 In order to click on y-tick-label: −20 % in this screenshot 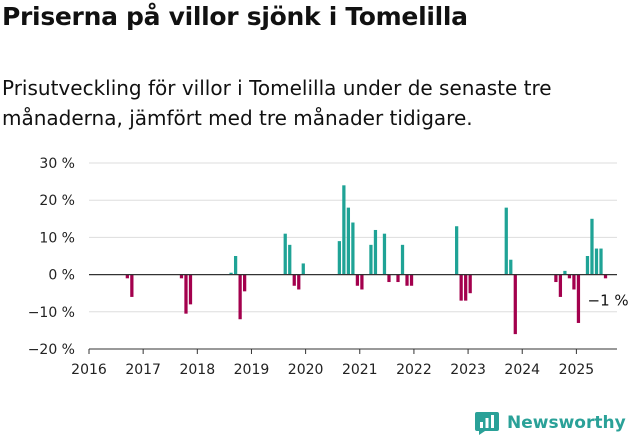, I will do `click(51, 350)`.